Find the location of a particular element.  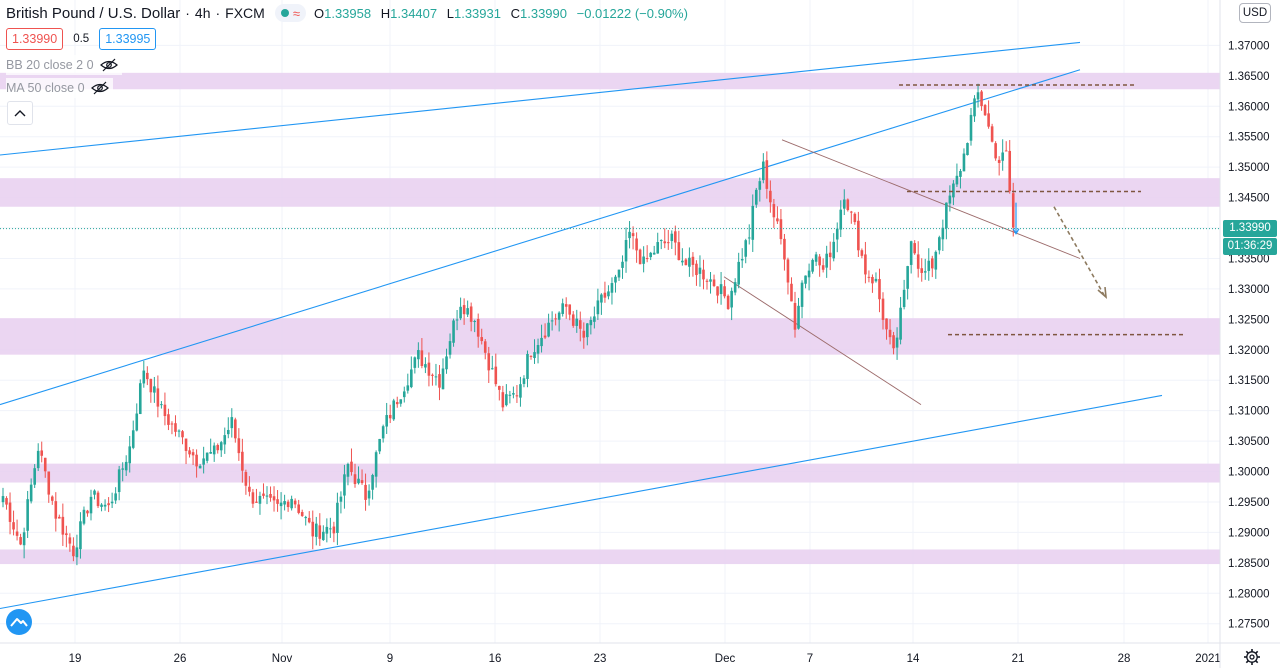

tradingview-logo is located at coordinates (19, 622).